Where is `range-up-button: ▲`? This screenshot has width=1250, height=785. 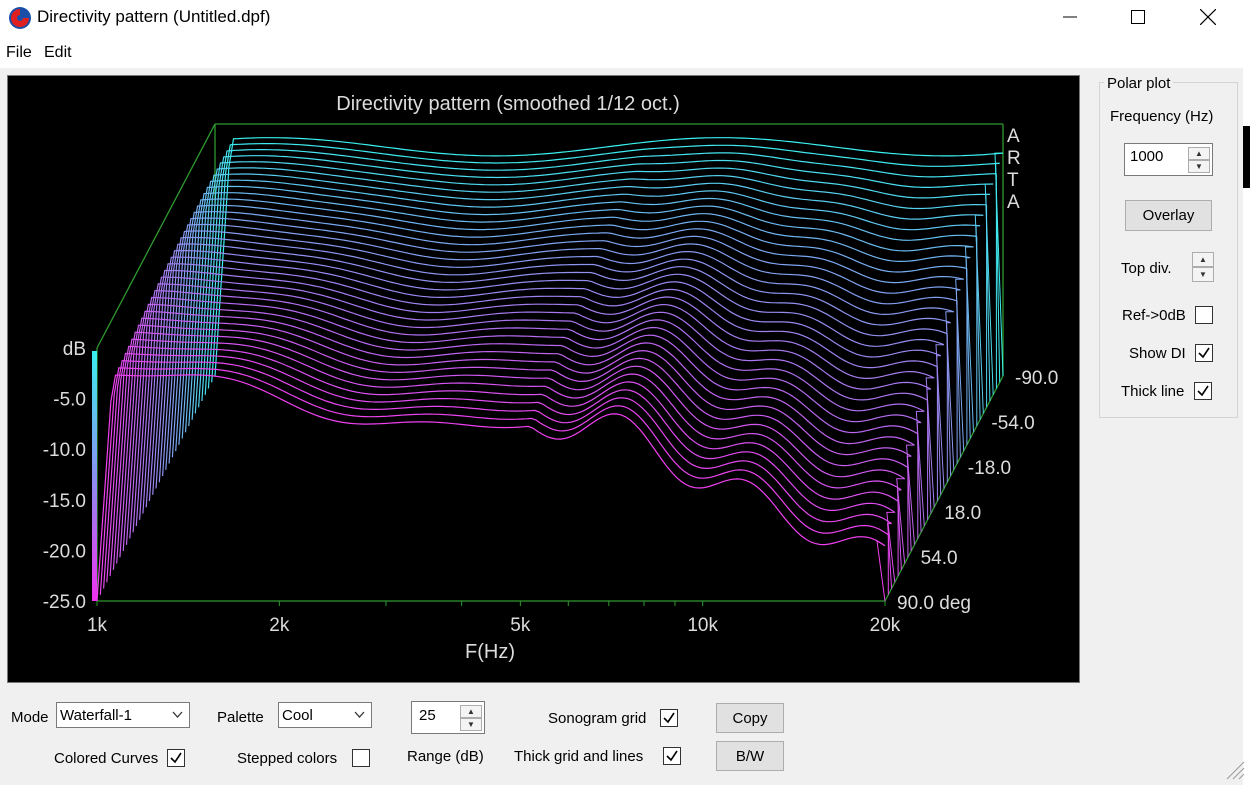 range-up-button: ▲ is located at coordinates (471, 711).